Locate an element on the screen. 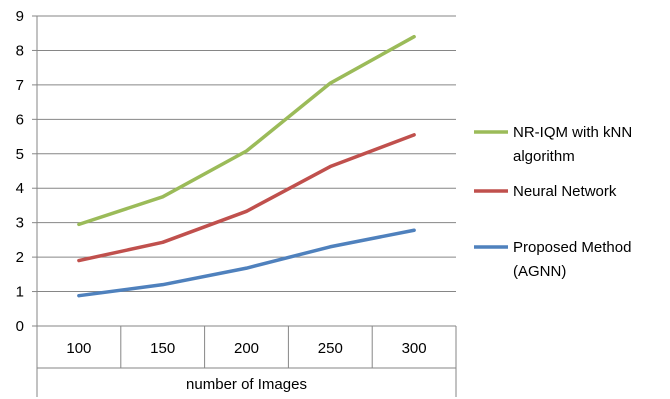 The width and height of the screenshot is (670, 399). y-tick-label: 4 is located at coordinates (20, 188).